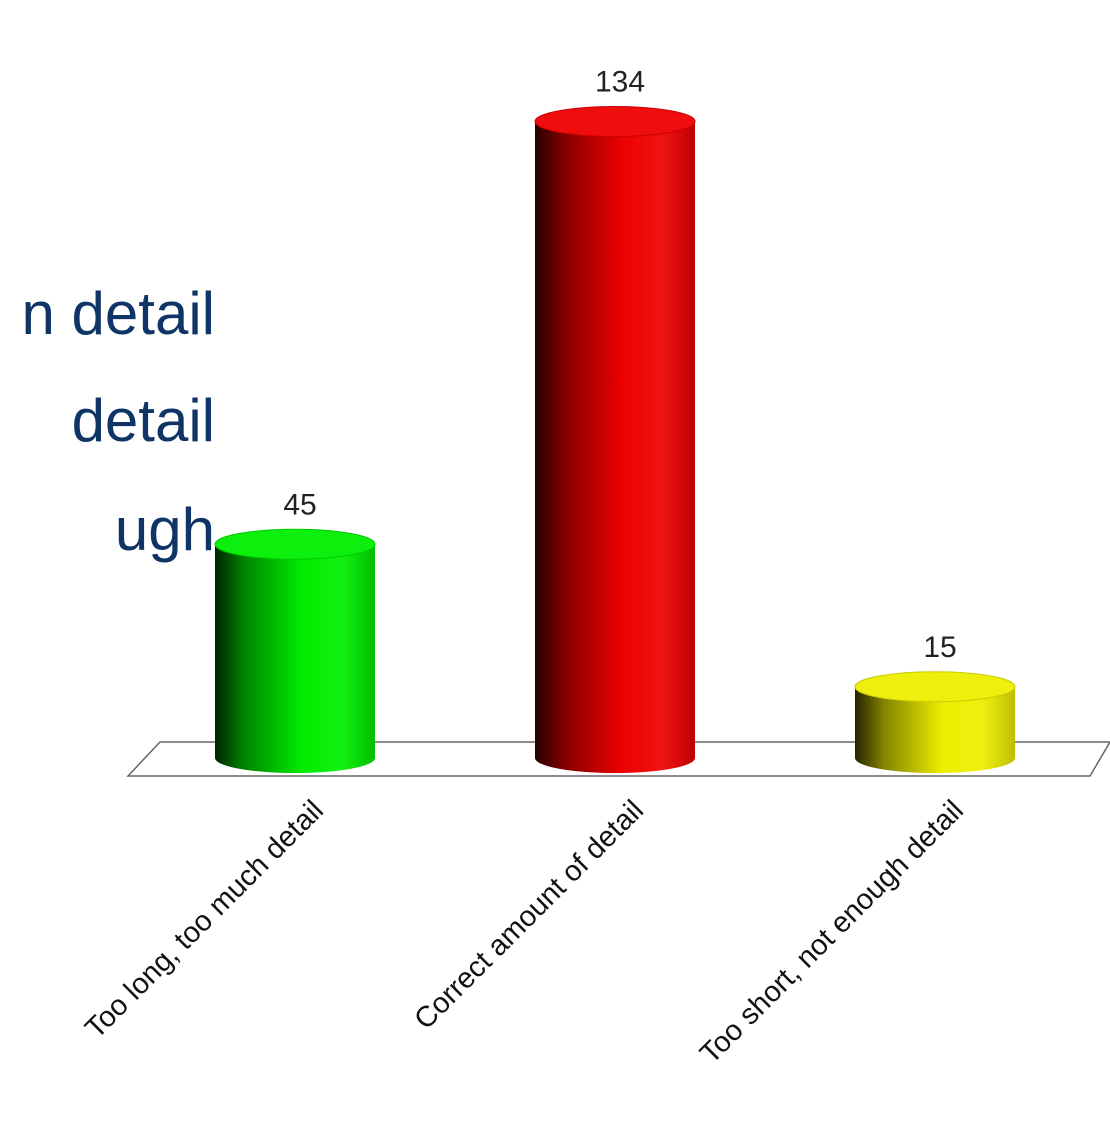 The image size is (1110, 1128). I want to click on slide-text-line-3: ugh, so click(164, 529).